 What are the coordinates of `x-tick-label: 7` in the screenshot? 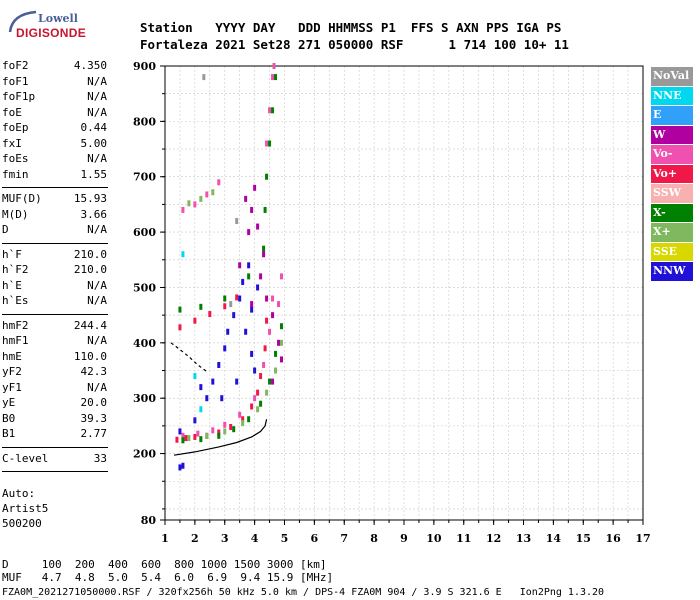 It's located at (344, 538).